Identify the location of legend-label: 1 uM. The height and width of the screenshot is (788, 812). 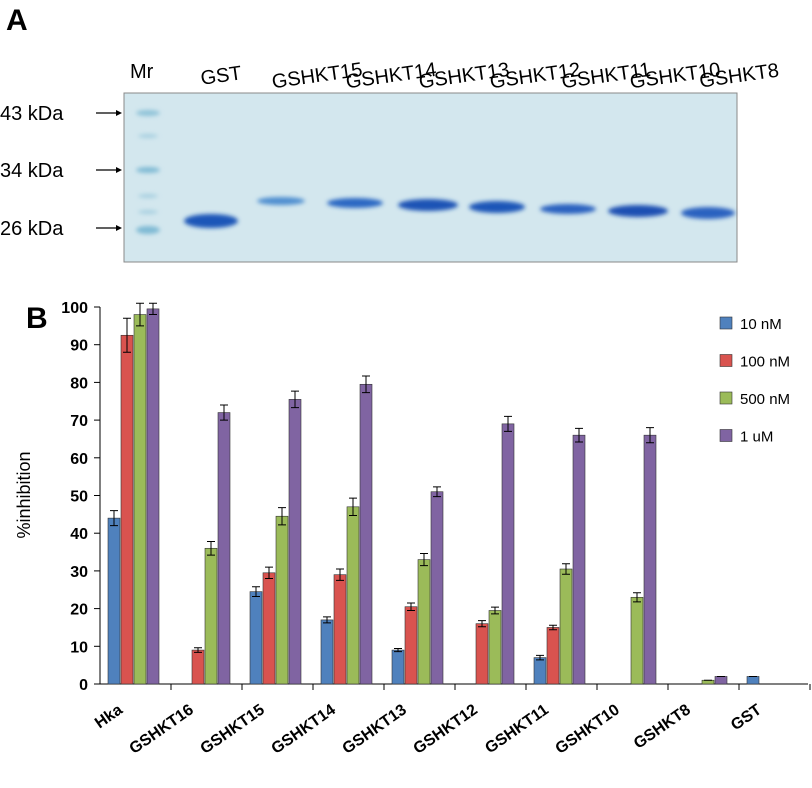
(756, 437).